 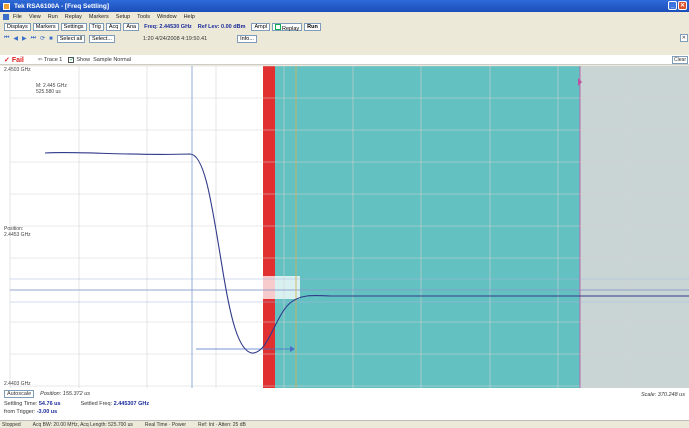 I want to click on settled-freq-label: Settled Freq:, so click(x=96, y=404).